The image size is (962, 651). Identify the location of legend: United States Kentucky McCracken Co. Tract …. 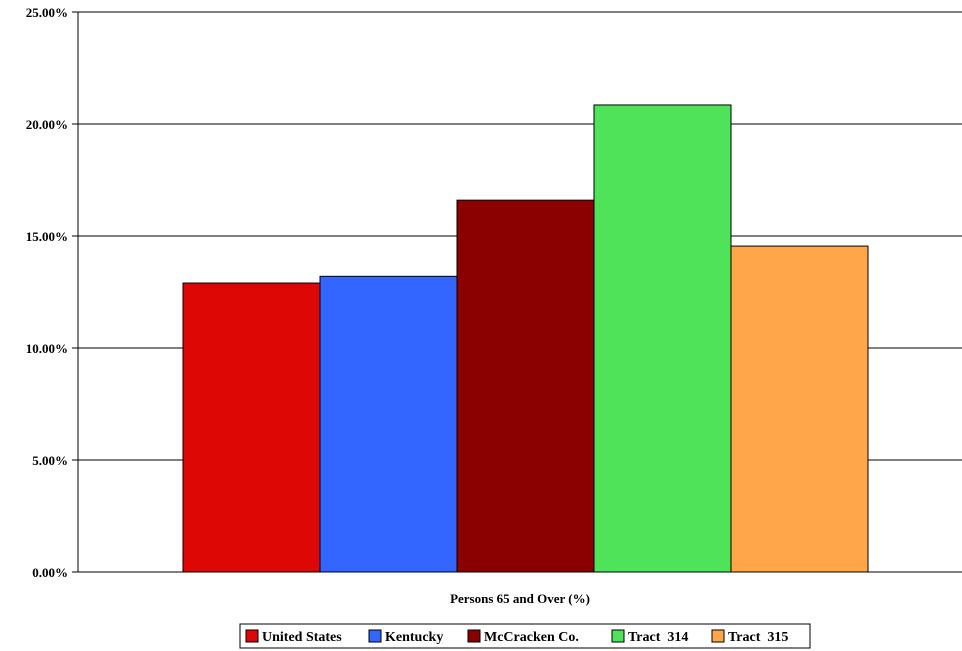
(525, 636).